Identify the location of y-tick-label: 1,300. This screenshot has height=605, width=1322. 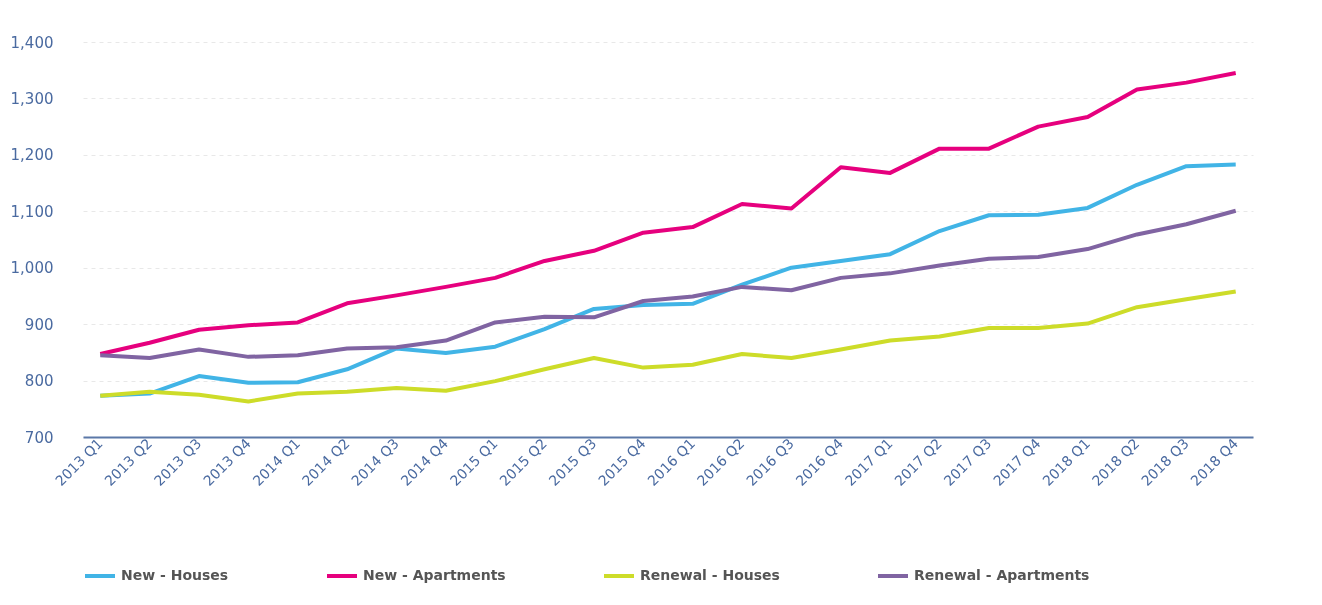
(32, 98).